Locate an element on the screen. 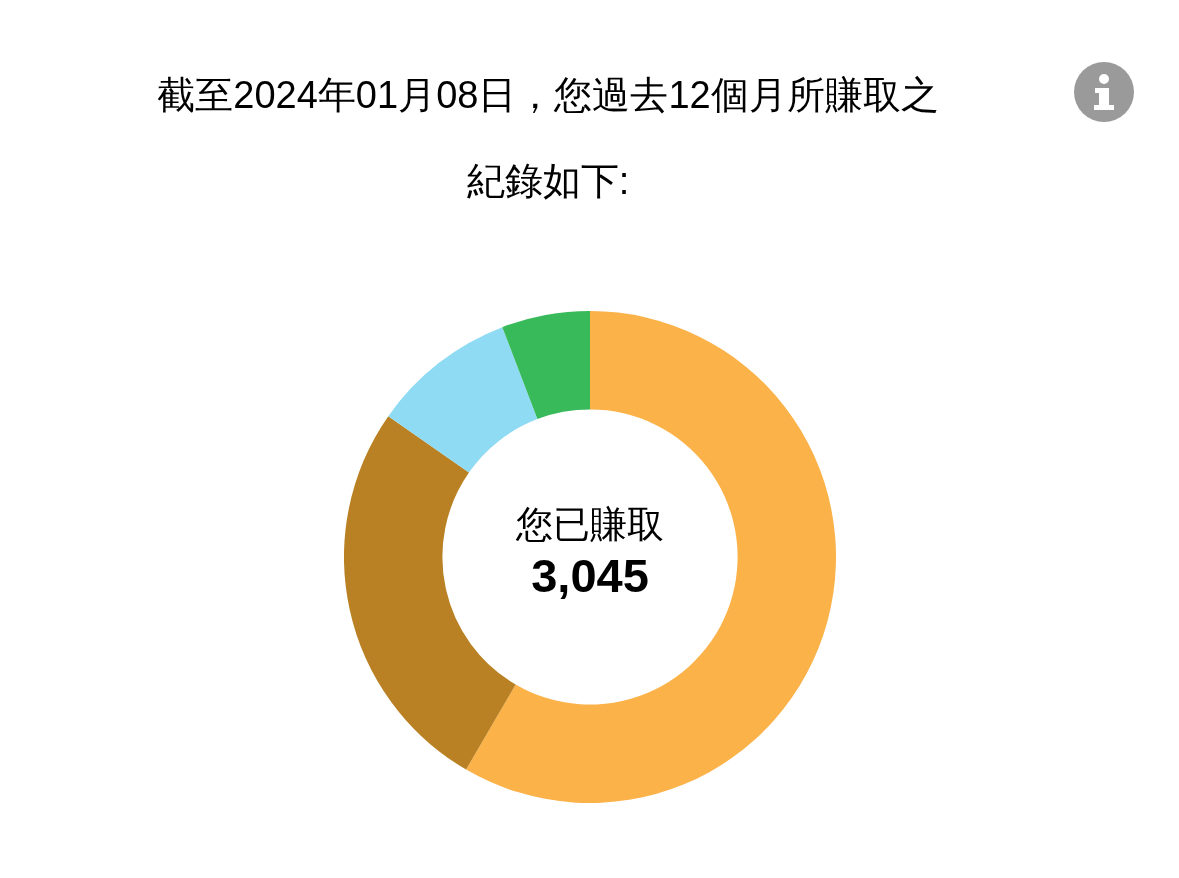 This screenshot has height=878, width=1179. text: 您已賺取 is located at coordinates (589, 525).